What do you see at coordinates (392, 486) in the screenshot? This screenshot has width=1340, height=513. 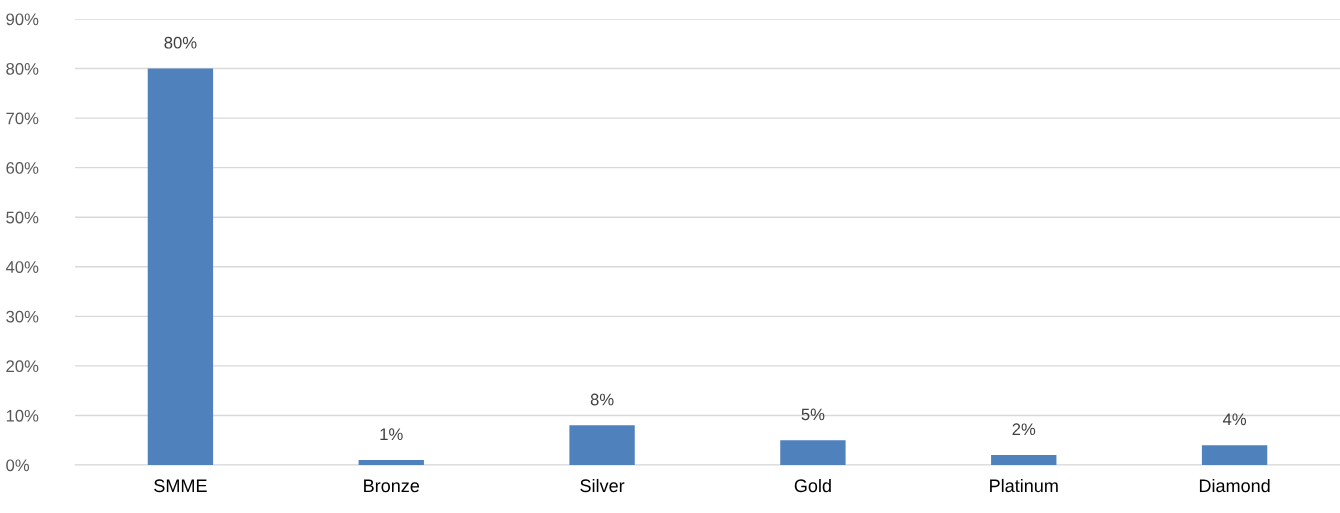 I see `x-tick-label: Bronze` at bounding box center [392, 486].